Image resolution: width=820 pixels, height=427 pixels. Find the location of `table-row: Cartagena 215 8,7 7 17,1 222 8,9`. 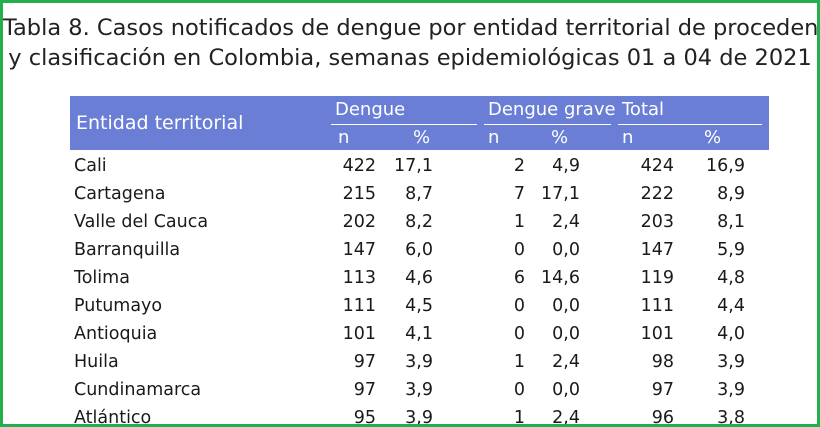

table-row: Cartagena 215 8,7 7 17,1 222 8,9 is located at coordinates (419, 195).